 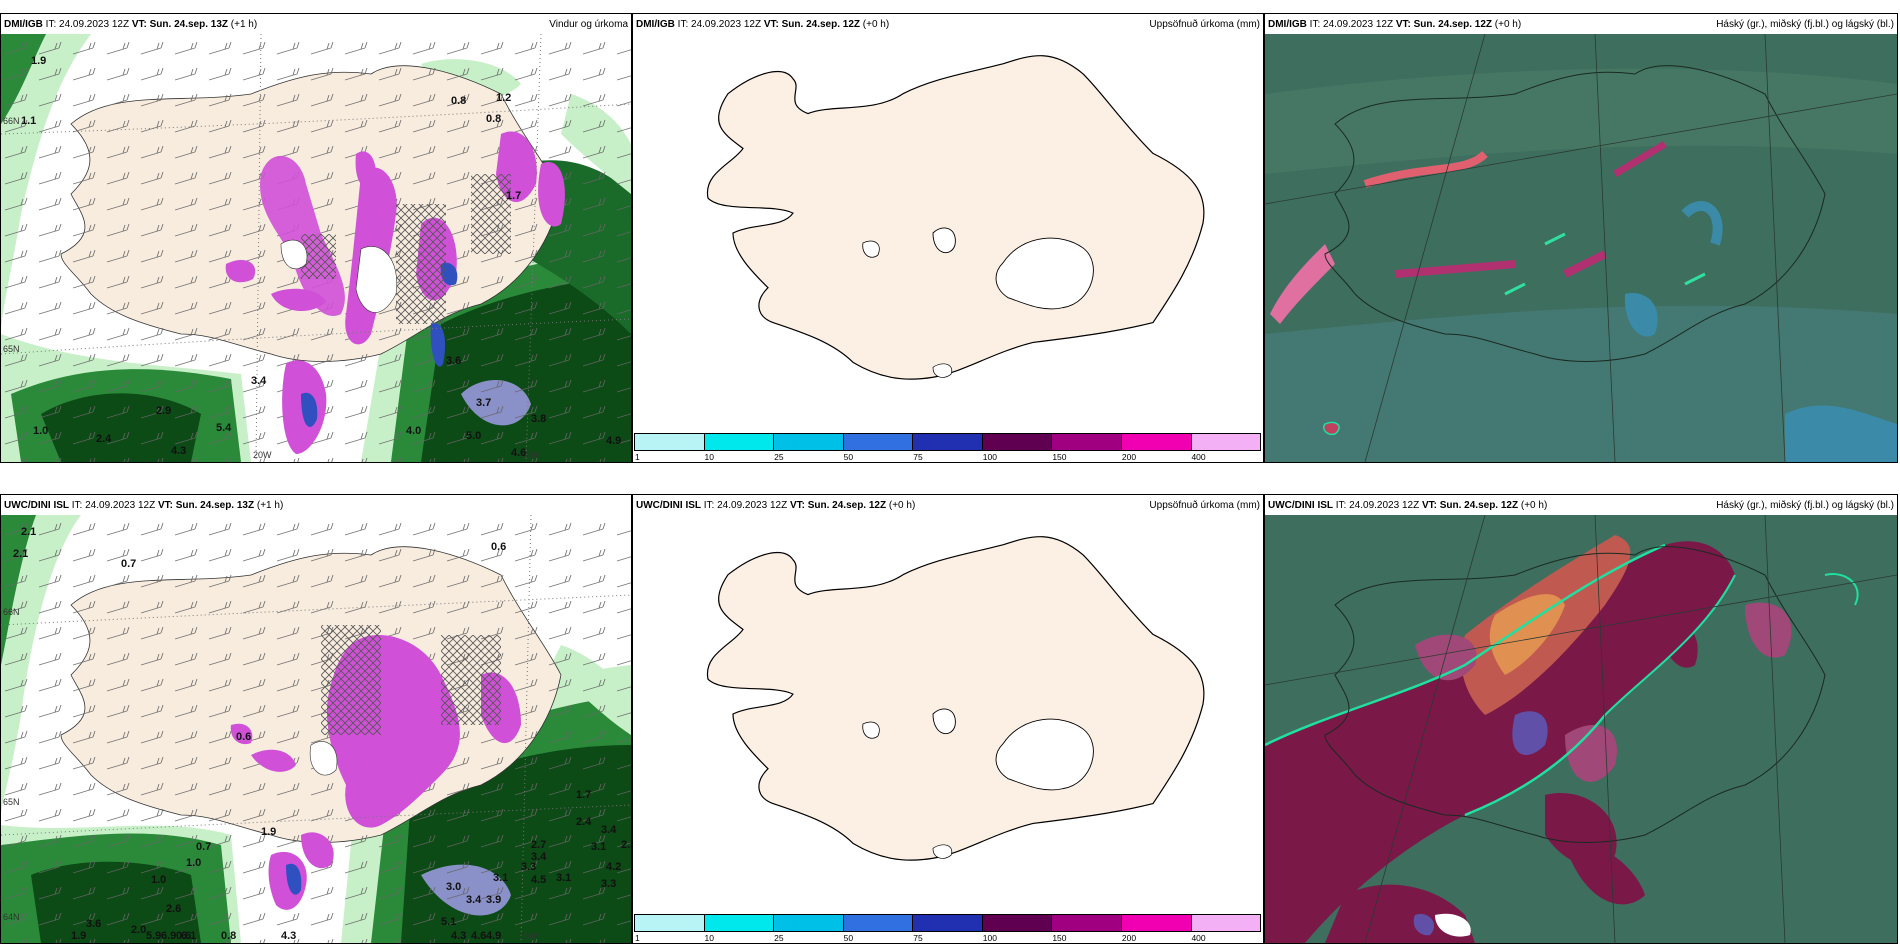 I want to click on grid-label: 65N, so click(x=11, y=349).